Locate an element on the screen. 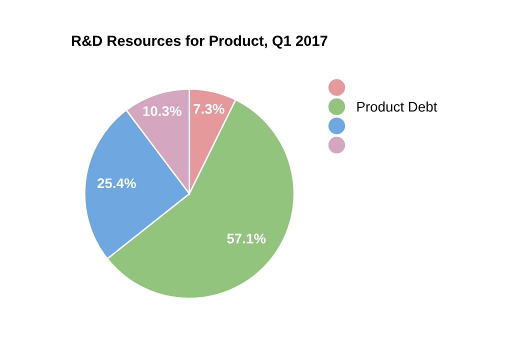 This screenshot has width=526, height=349. data-label: 57.1% is located at coordinates (246, 239).